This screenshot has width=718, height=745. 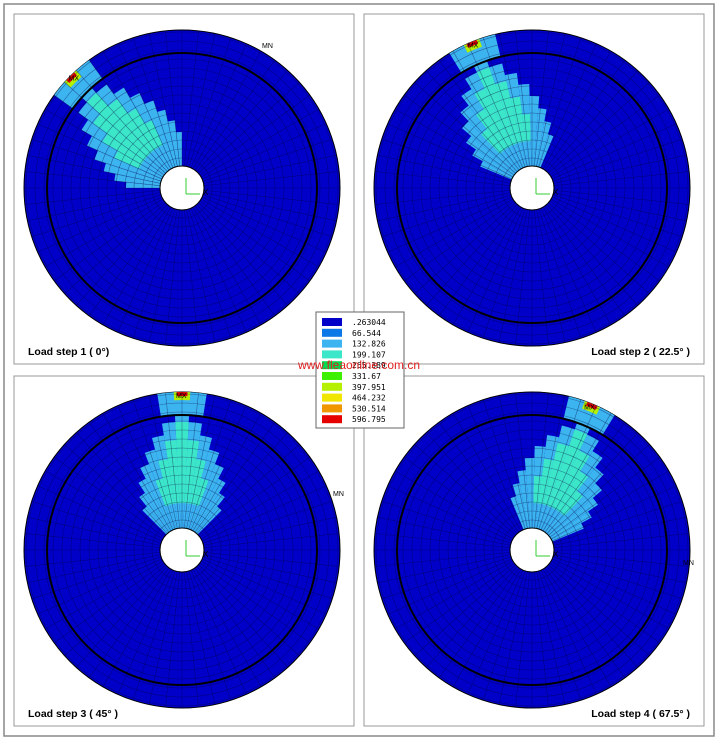 I want to click on legend-label: 265.389, so click(x=369, y=365).